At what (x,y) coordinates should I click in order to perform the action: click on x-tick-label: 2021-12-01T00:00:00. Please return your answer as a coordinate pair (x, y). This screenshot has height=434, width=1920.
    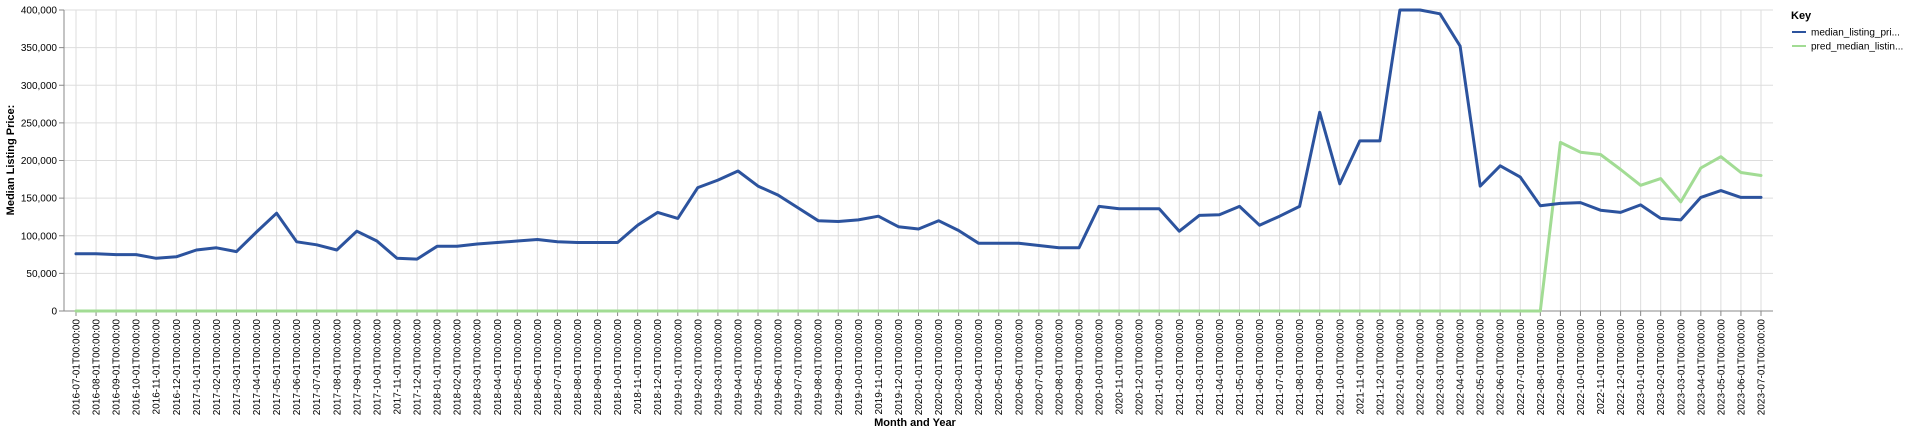
    Looking at the image, I should click on (1380, 367).